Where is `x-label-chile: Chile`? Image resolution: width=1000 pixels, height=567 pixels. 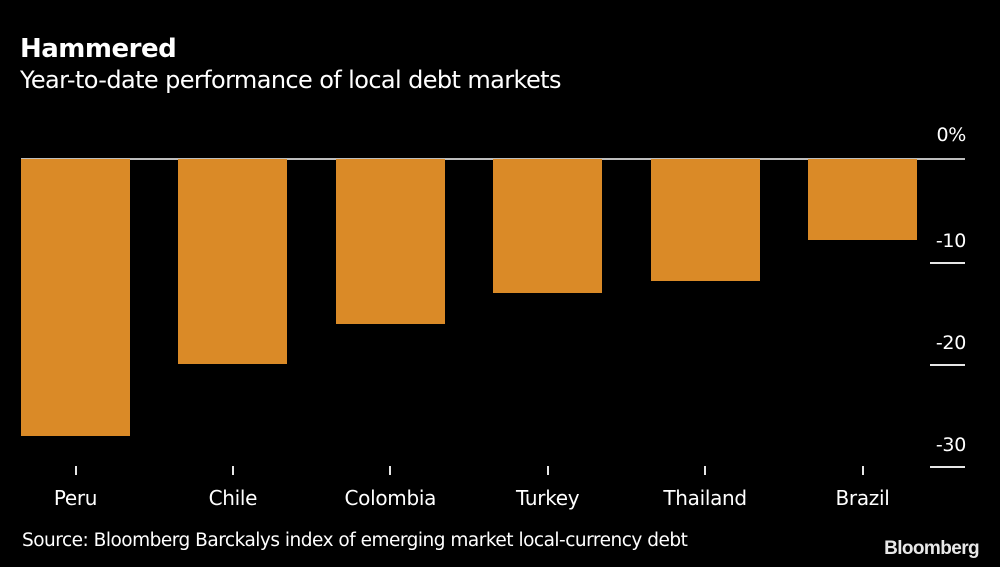 x-label-chile: Chile is located at coordinates (233, 498).